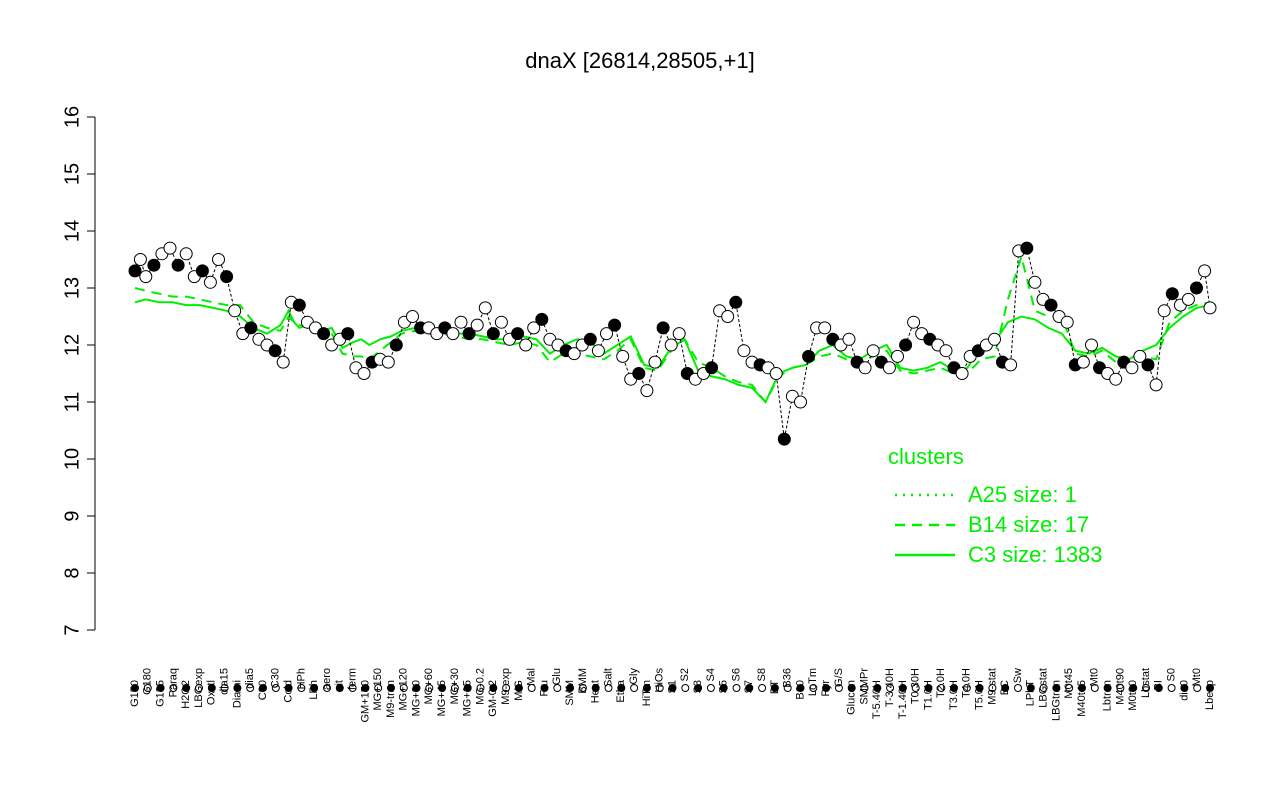 The width and height of the screenshot is (1280, 800). I want to click on x-tick-label: M/G, so click(519, 690).